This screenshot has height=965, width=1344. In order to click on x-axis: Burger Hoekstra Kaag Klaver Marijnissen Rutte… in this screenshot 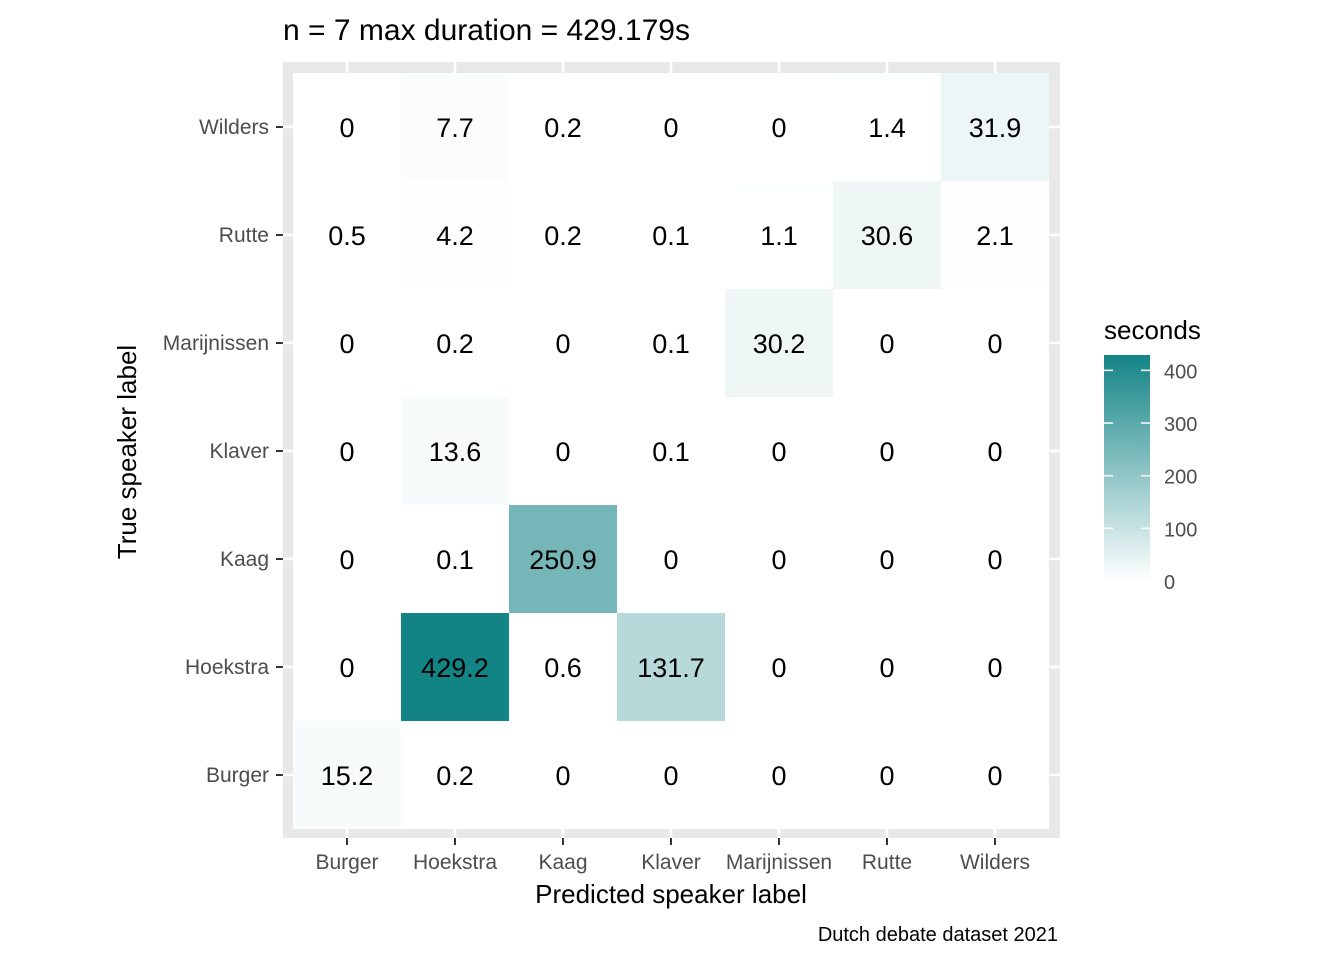, I will do `click(672, 856)`.